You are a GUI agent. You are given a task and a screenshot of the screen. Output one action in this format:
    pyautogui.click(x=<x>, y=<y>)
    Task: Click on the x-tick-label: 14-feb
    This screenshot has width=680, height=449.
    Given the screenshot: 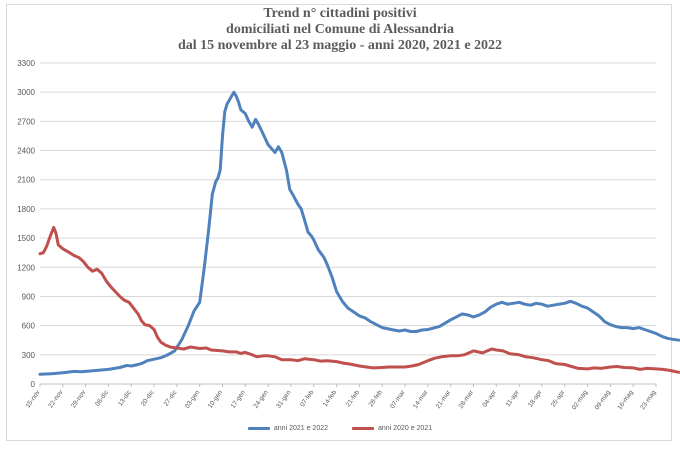 What is the action you would take?
    pyautogui.click(x=330, y=398)
    